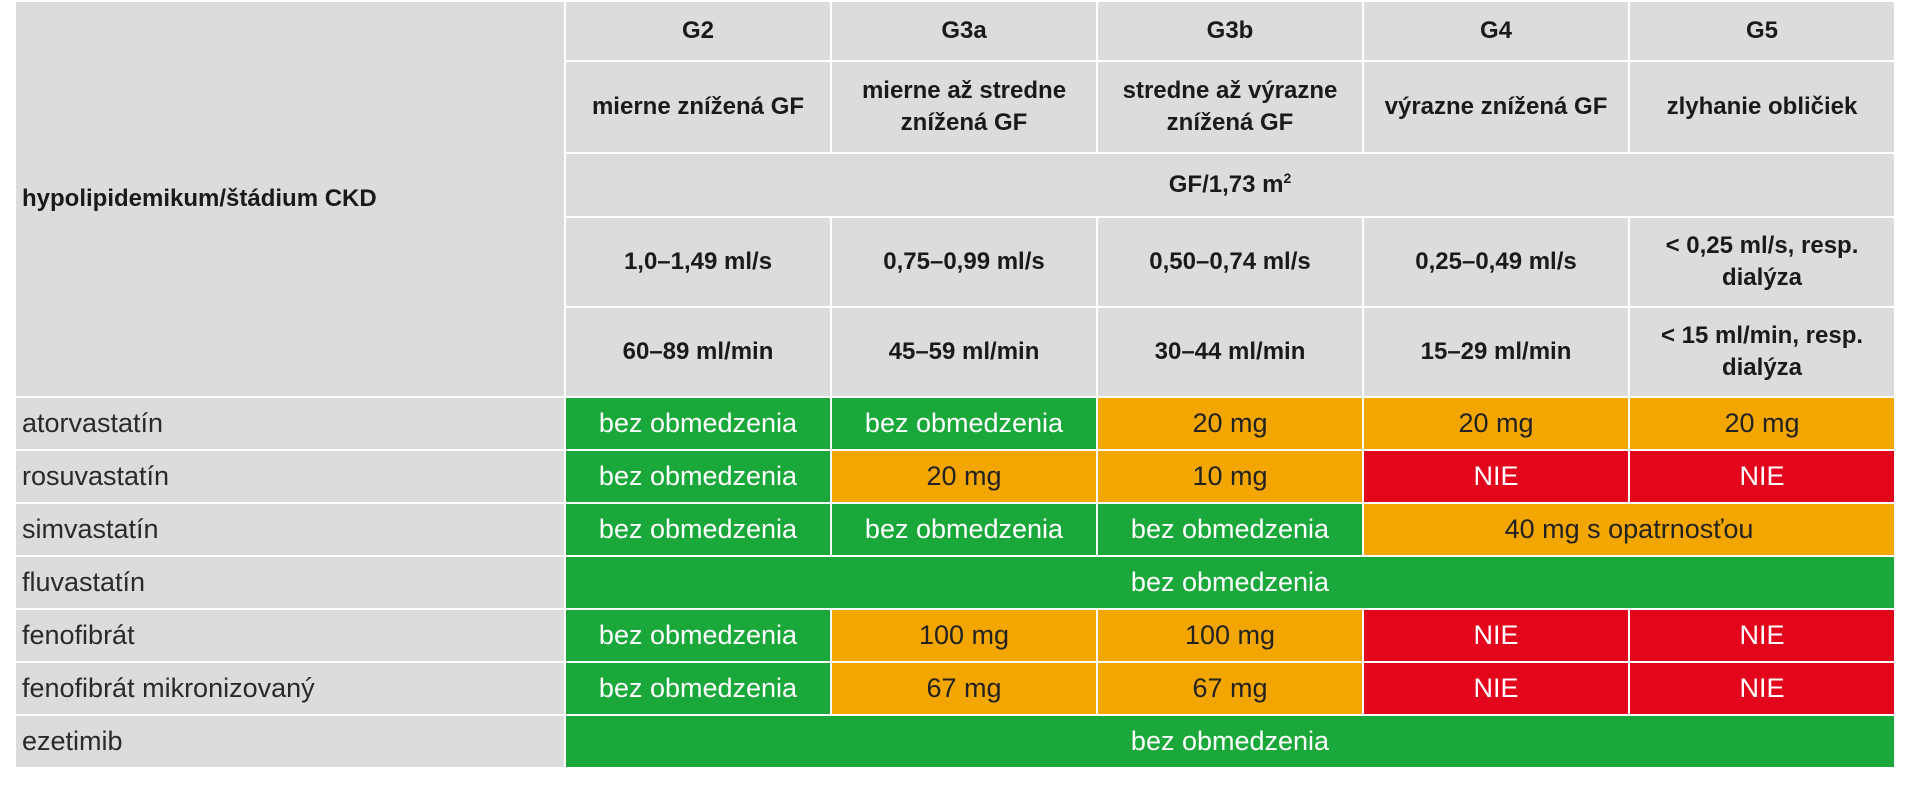 This screenshot has height=800, width=1911. I want to click on drug-name-cell: fluvastatín, so click(290, 582).